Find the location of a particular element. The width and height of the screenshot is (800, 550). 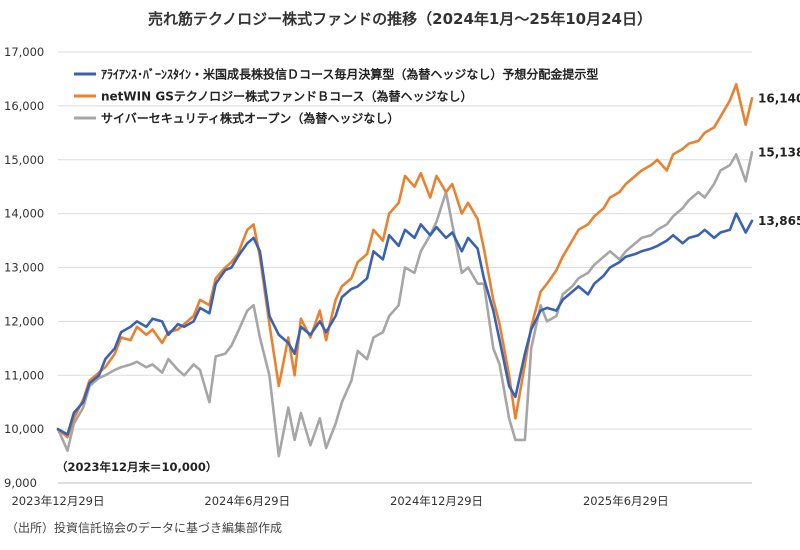

y-tick-label: 16,000 is located at coordinates (24, 106).